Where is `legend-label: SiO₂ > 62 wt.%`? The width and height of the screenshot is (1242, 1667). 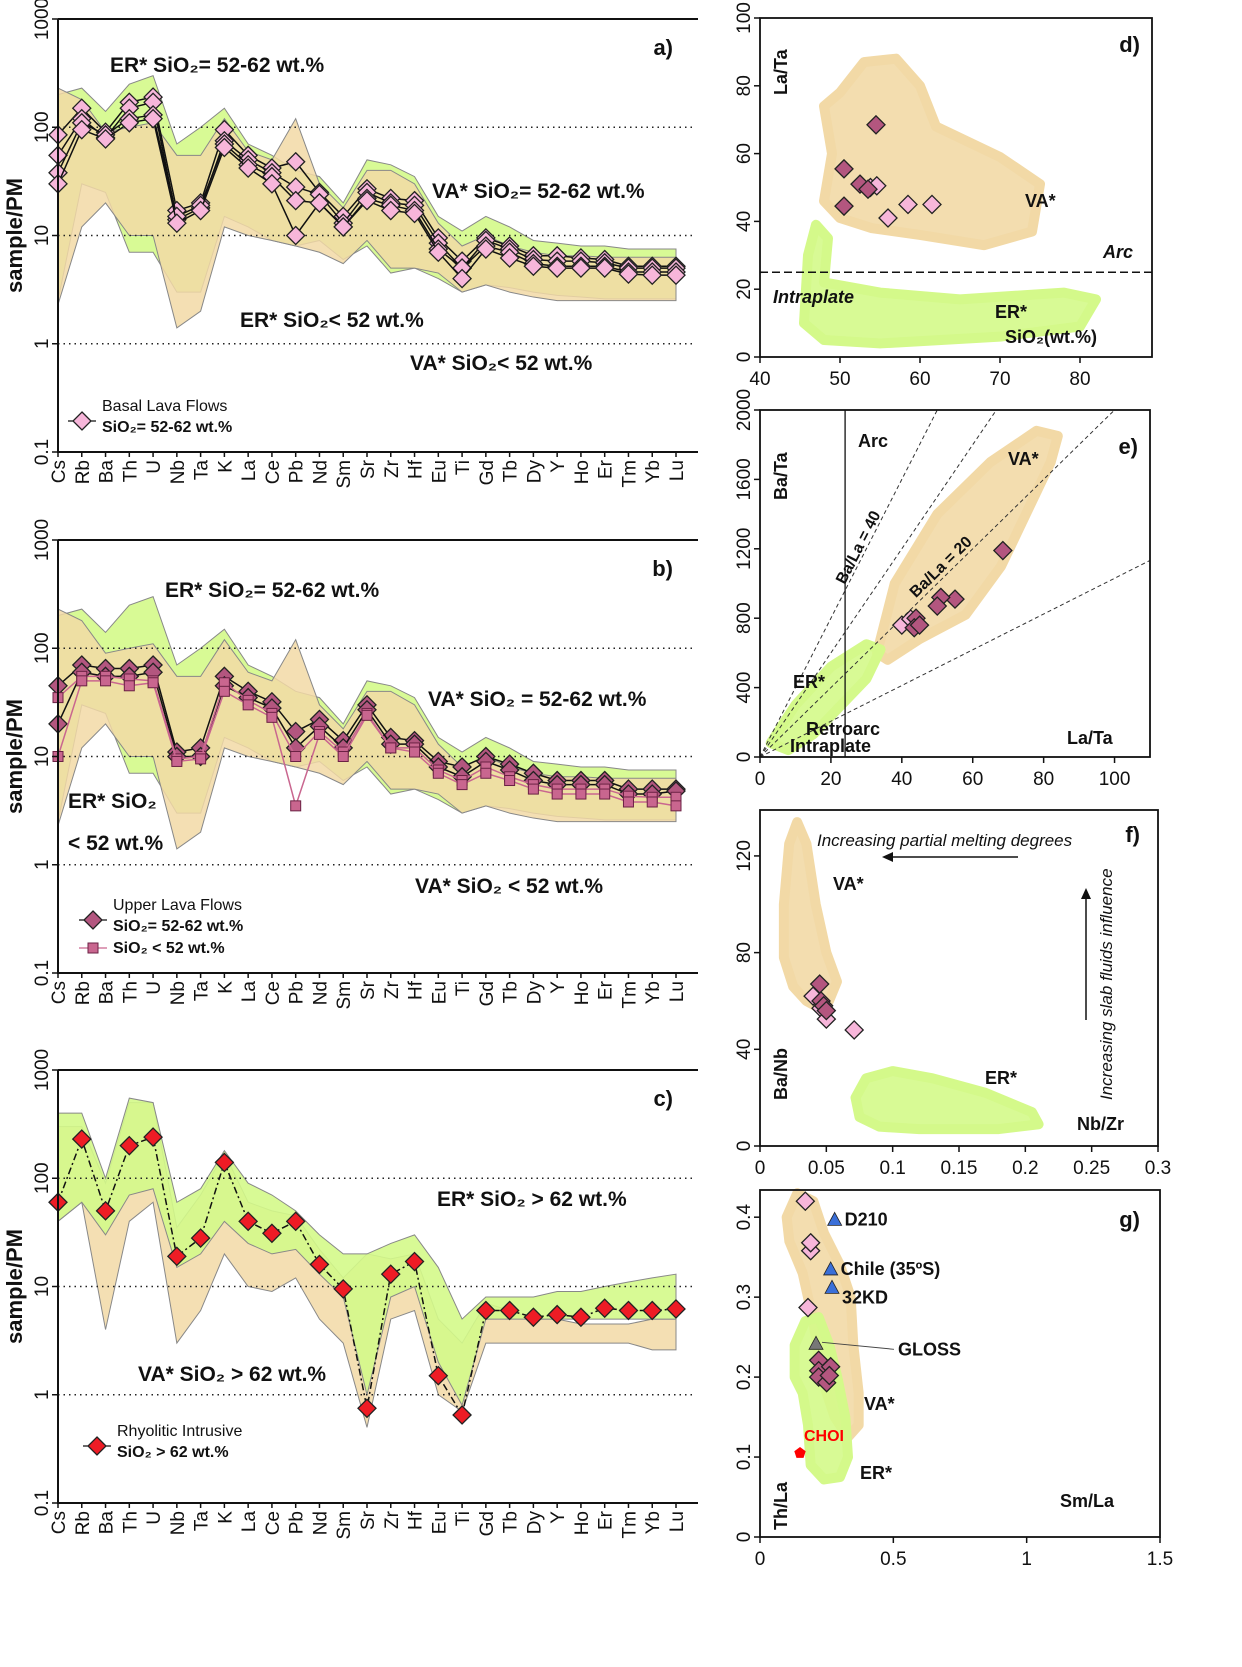 legend-label: SiO₂ > 62 wt.% is located at coordinates (173, 1452).